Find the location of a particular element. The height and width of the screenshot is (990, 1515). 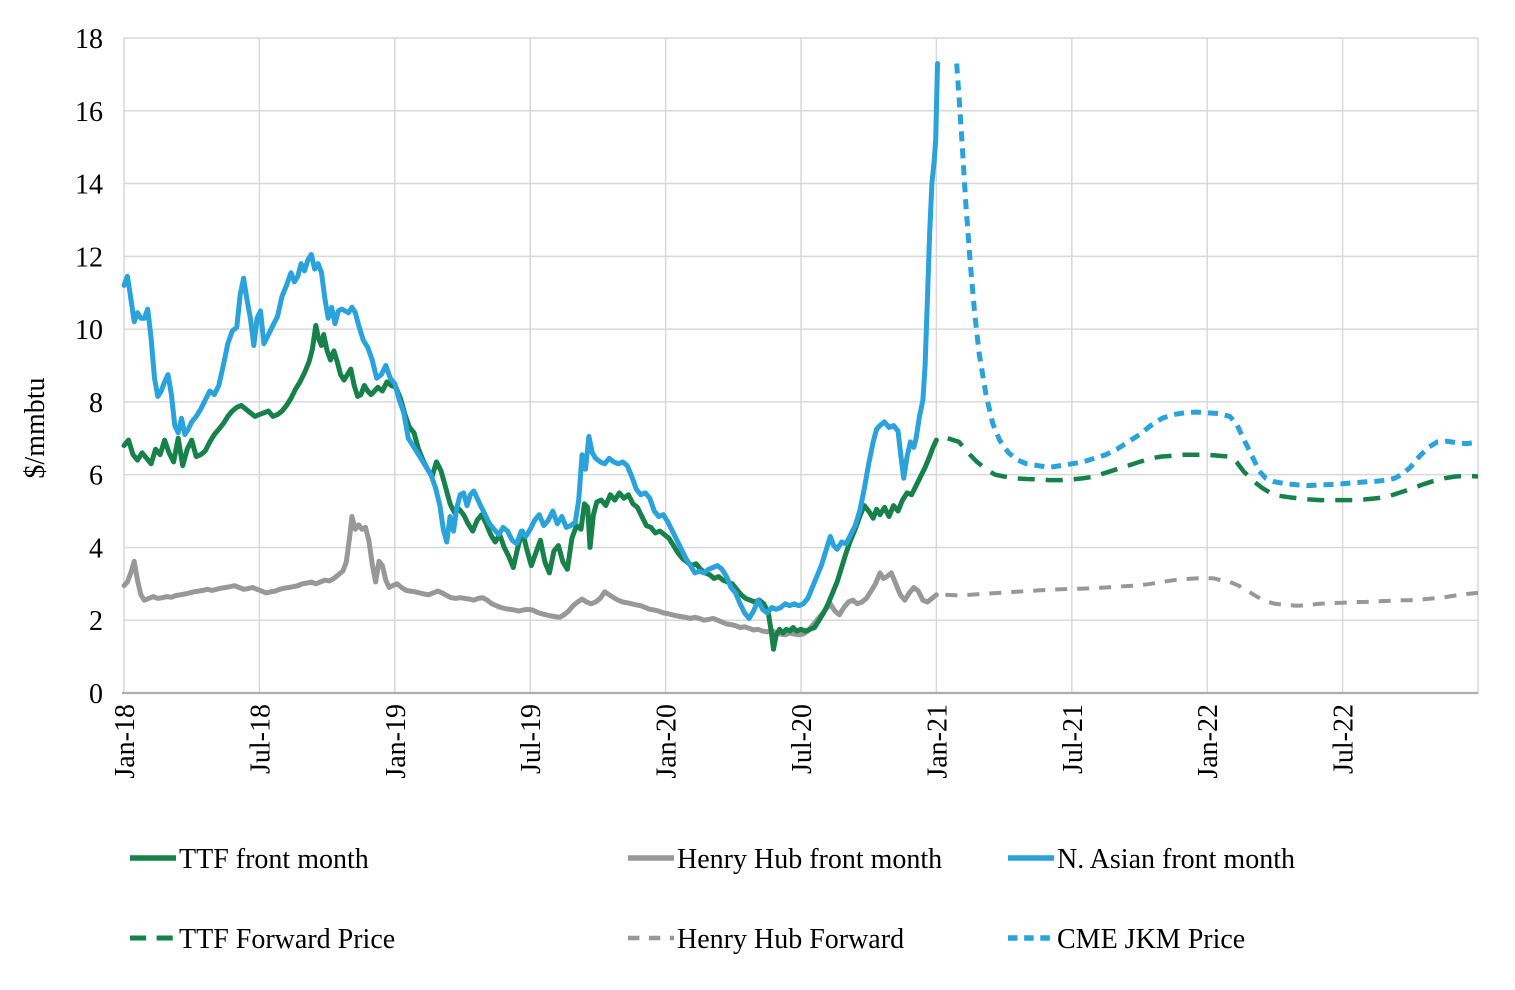

y-tick-label: 12 is located at coordinates (89, 257).